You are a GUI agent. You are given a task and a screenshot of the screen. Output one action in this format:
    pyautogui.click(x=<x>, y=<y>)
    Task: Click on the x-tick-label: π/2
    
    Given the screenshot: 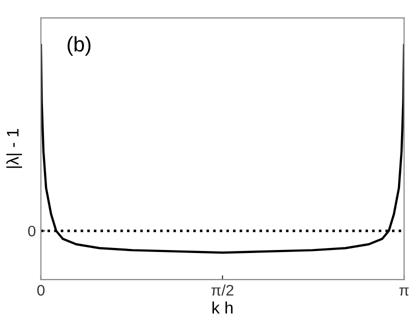 What is the action you would take?
    pyautogui.click(x=222, y=290)
    